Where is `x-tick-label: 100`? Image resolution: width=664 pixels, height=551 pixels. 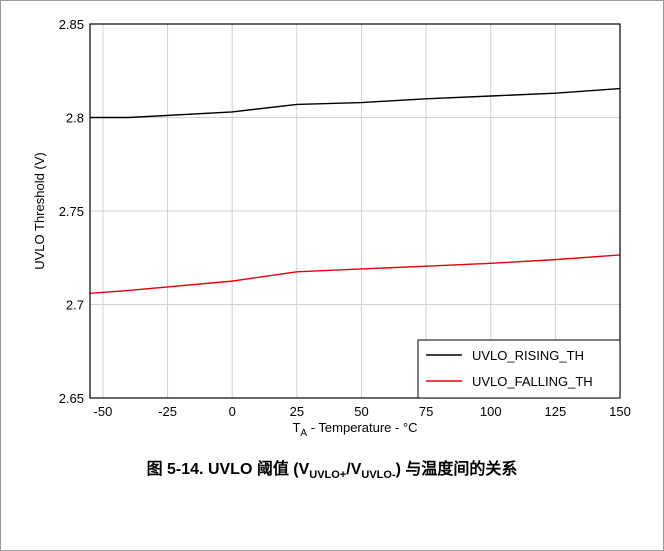 x-tick-label: 100 is located at coordinates (491, 411).